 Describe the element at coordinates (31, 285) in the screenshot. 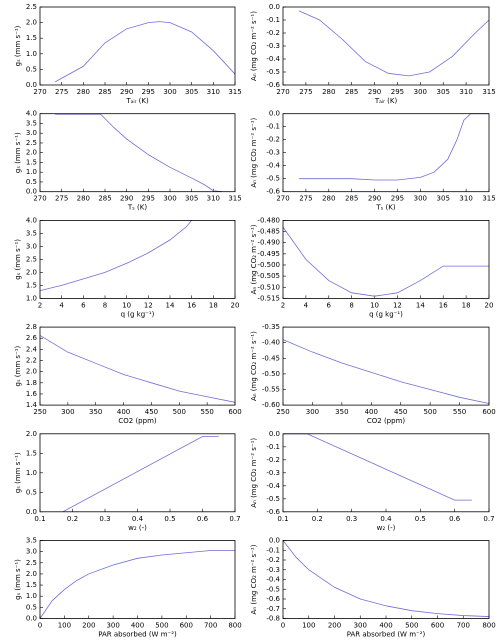

I see `y-tick-label: 1.5` at that location.